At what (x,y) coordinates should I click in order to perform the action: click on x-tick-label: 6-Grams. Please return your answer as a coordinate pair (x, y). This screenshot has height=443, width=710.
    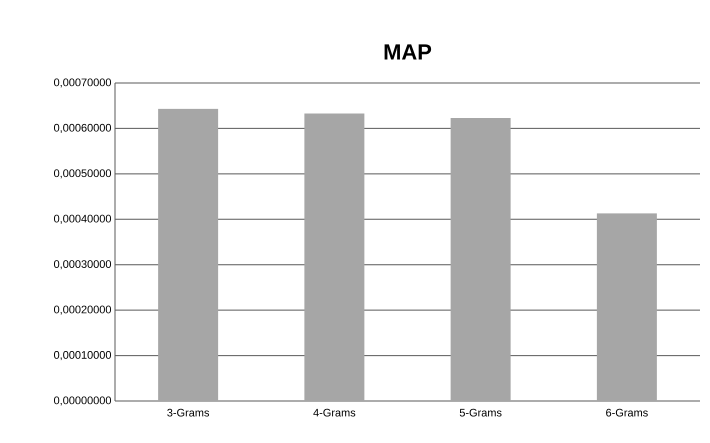
    Looking at the image, I should click on (627, 412).